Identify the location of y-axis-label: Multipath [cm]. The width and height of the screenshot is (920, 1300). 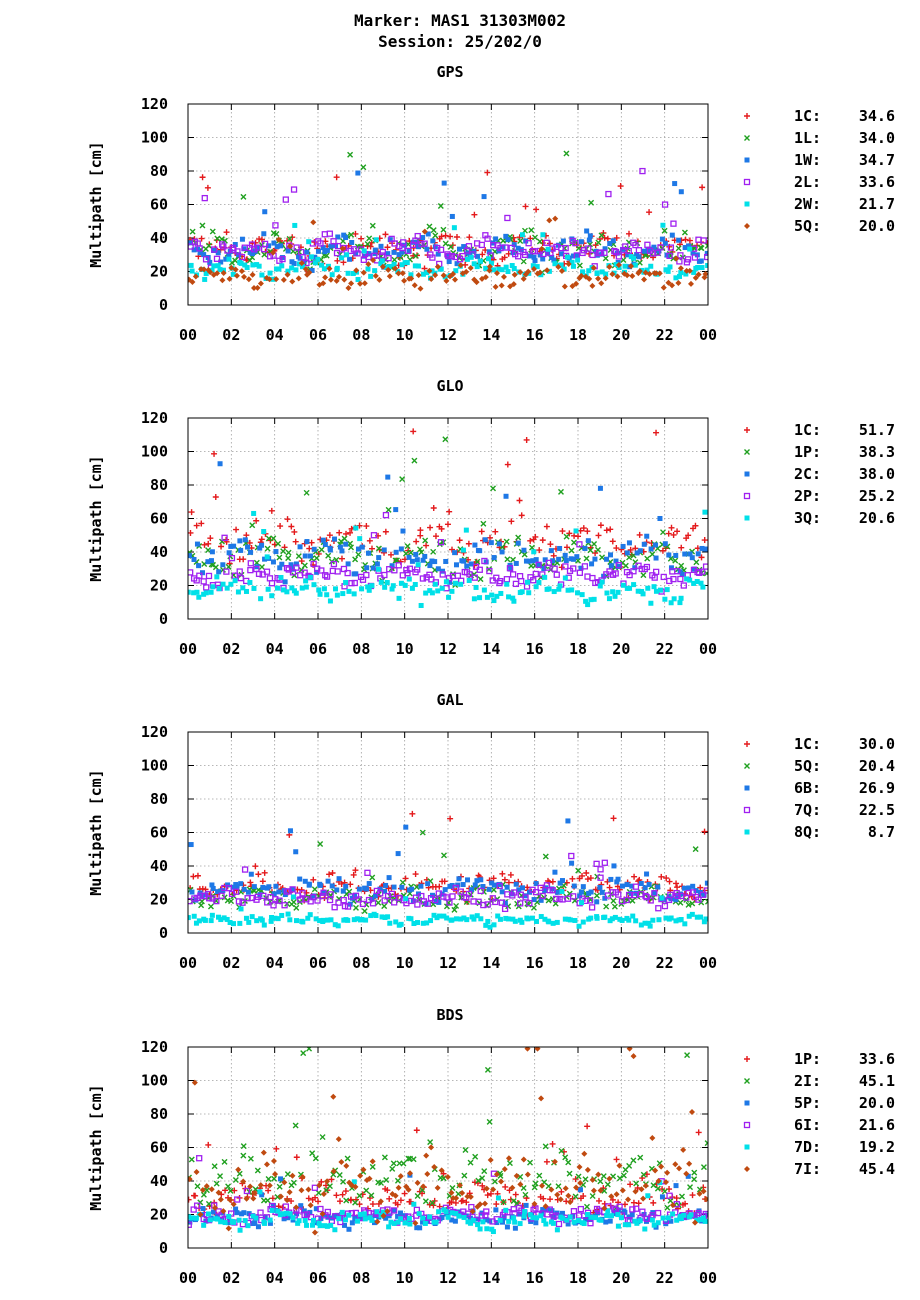
(96, 204).